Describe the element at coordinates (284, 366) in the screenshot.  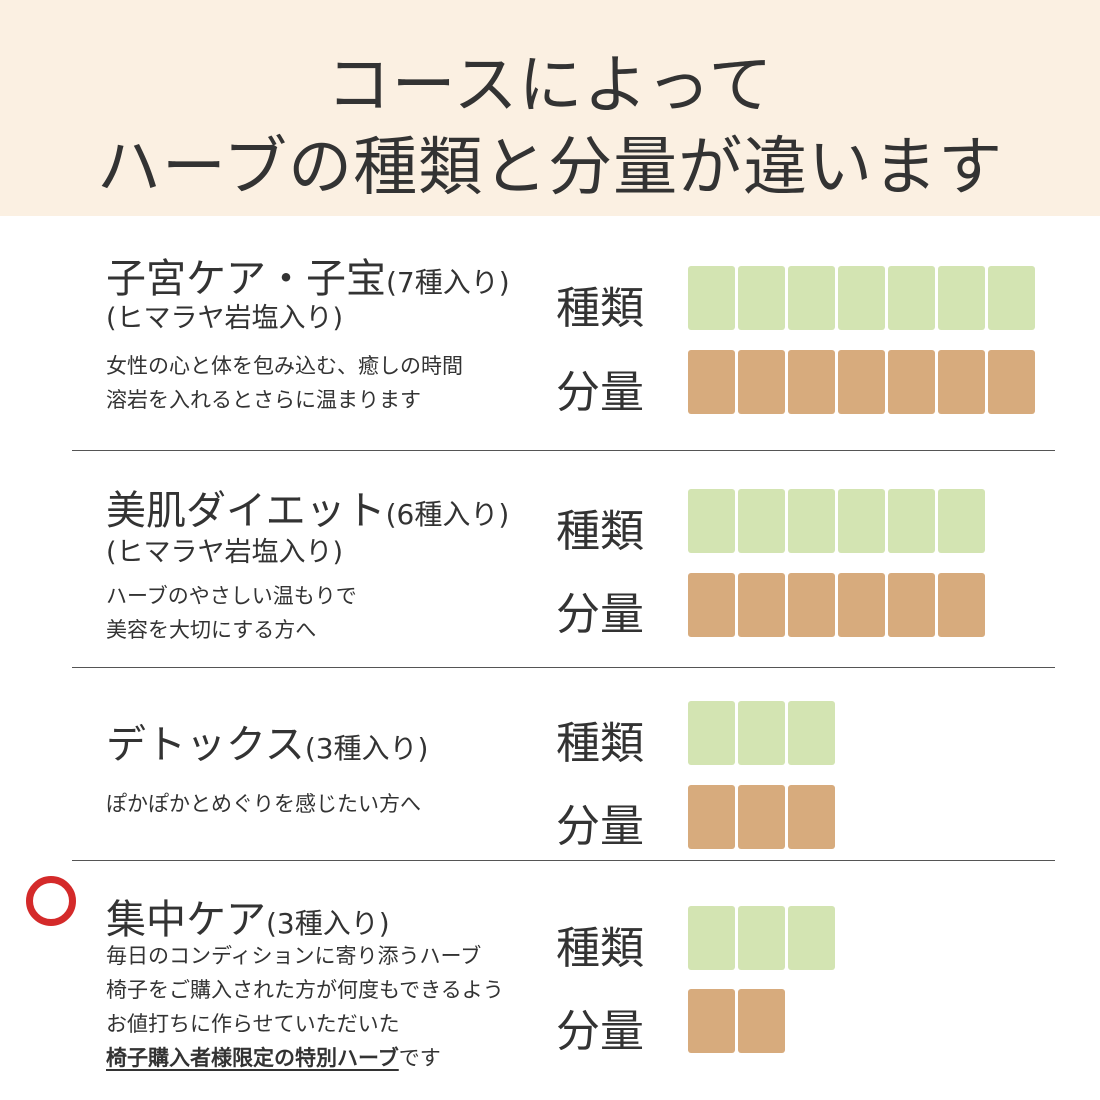
I see `description-line: 女性の心と体を包み込む、癒しの時間` at that location.